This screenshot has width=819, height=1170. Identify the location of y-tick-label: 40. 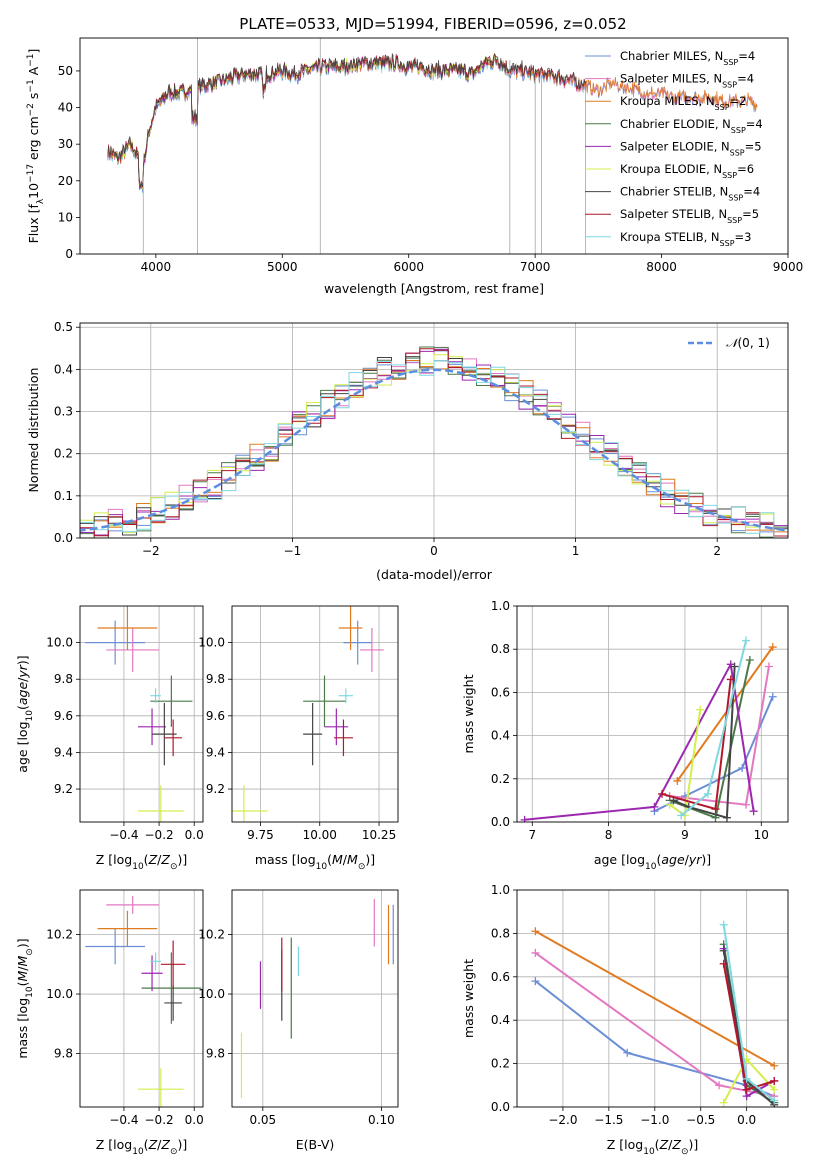
(65, 108).